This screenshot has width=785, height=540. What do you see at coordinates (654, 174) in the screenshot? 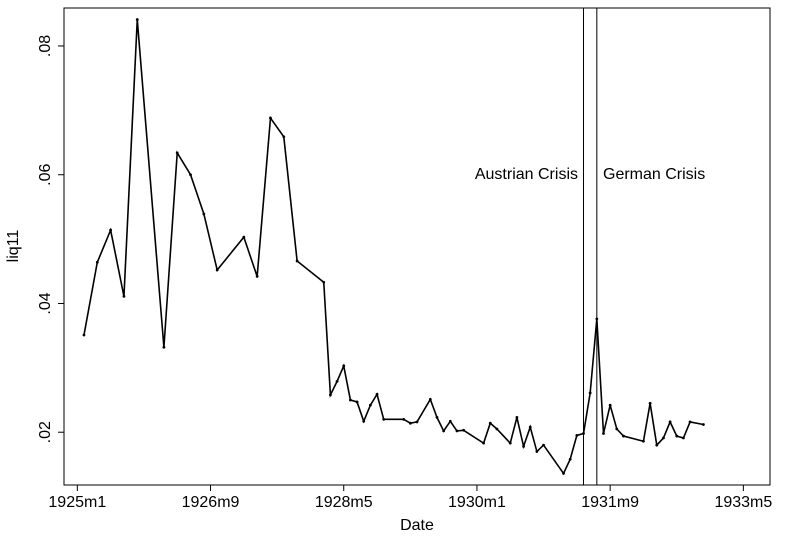
I see `annotation: German Crisis` at bounding box center [654, 174].